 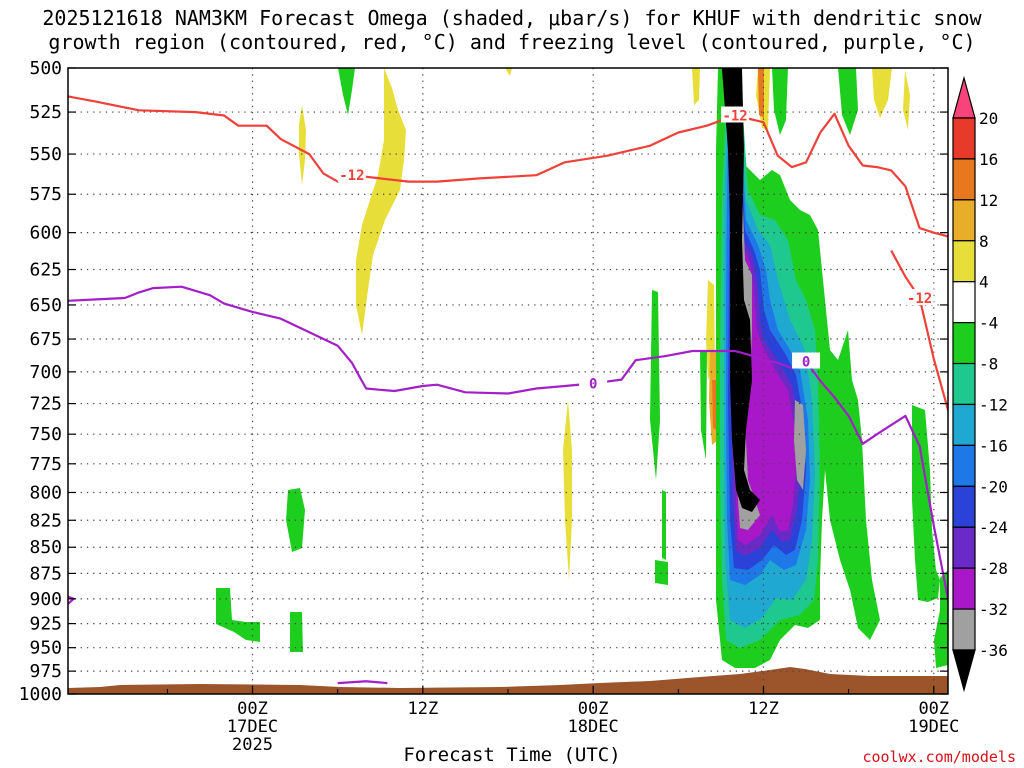 I want to click on colorbar-label: -16, so click(x=993, y=445).